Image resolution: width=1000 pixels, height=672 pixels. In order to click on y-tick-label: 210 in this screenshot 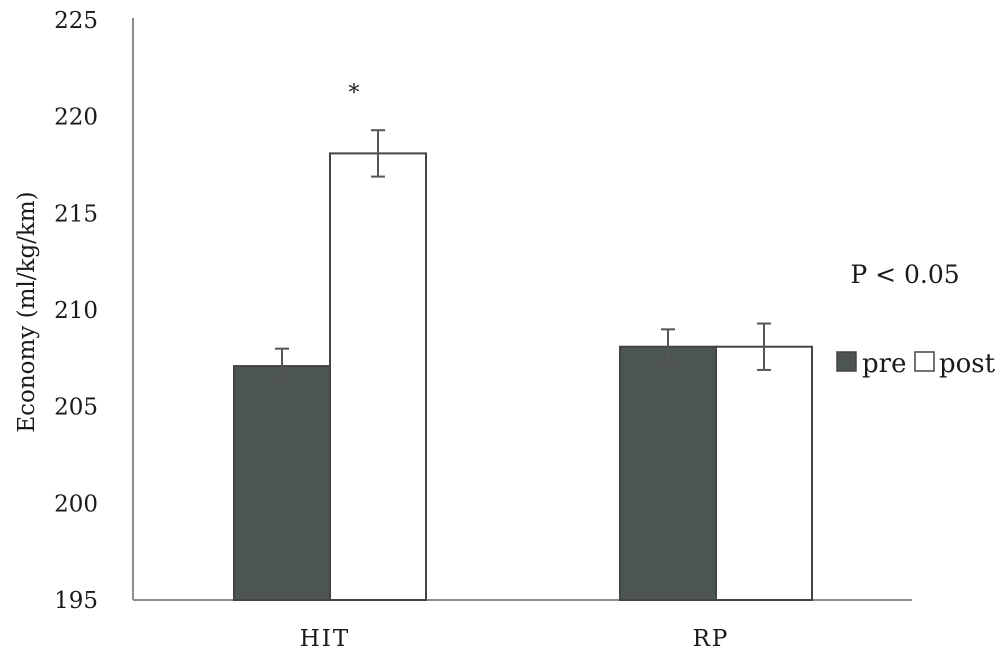, I will do `click(76, 311)`.